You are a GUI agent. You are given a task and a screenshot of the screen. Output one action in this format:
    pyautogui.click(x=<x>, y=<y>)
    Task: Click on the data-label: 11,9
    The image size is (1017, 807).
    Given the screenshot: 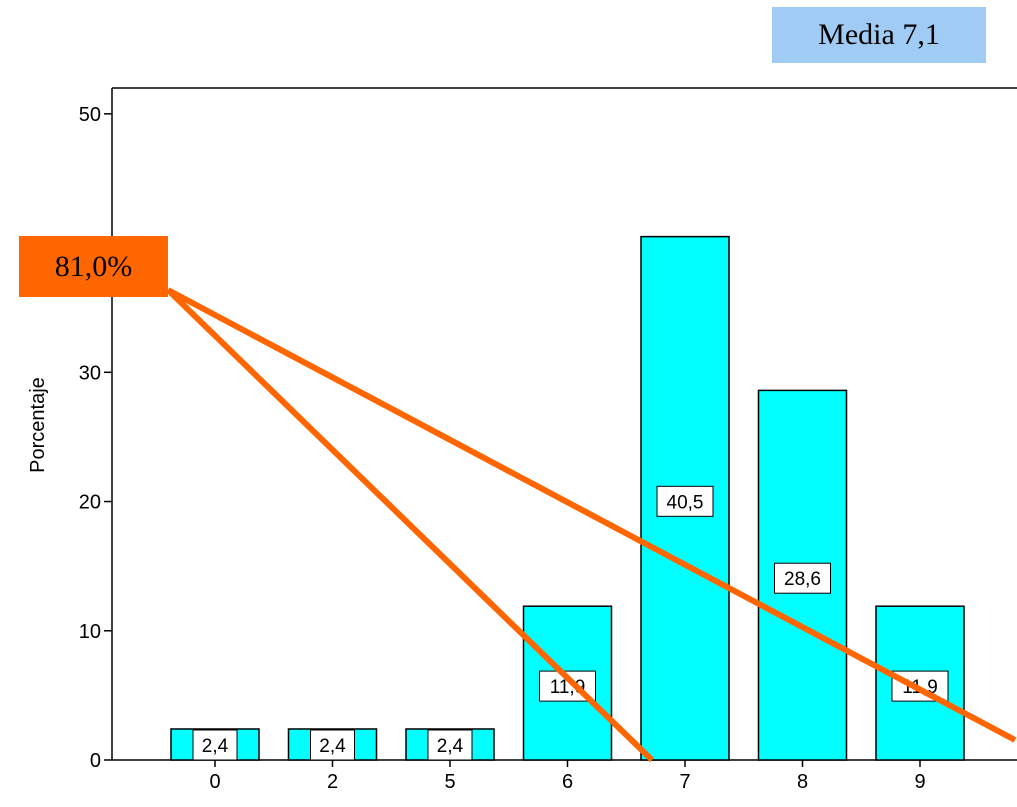 What is the action you would take?
    pyautogui.click(x=568, y=687)
    